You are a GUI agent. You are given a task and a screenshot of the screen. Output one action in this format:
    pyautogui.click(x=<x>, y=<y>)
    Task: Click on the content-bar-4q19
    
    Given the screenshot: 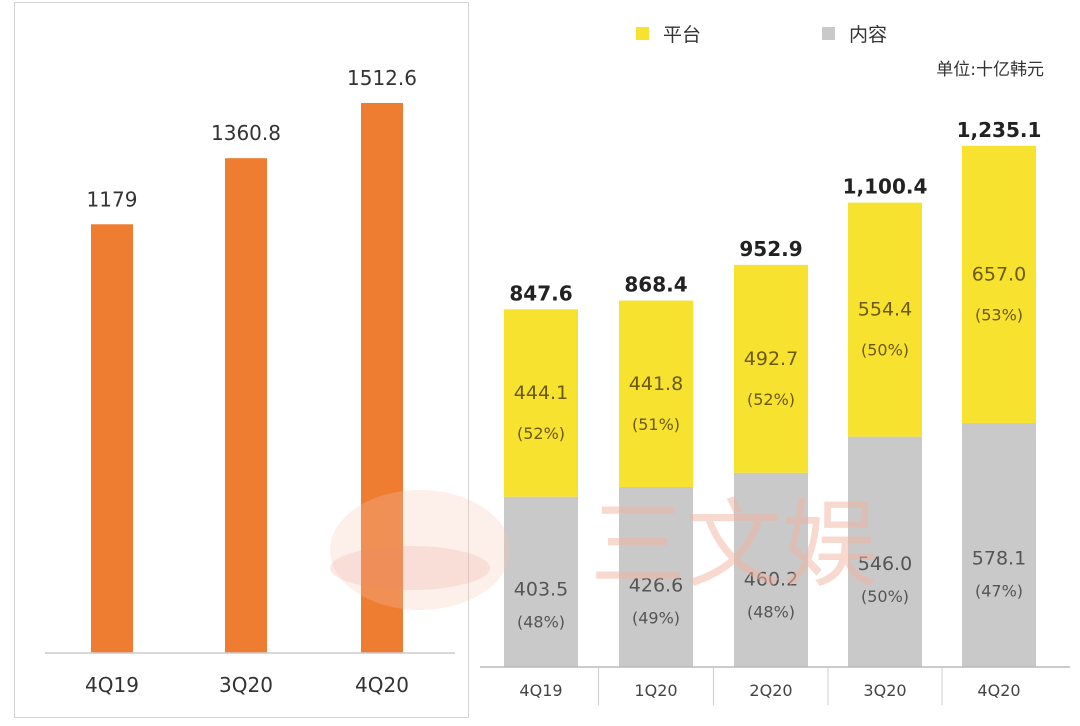 What is the action you would take?
    pyautogui.click(x=541, y=581)
    